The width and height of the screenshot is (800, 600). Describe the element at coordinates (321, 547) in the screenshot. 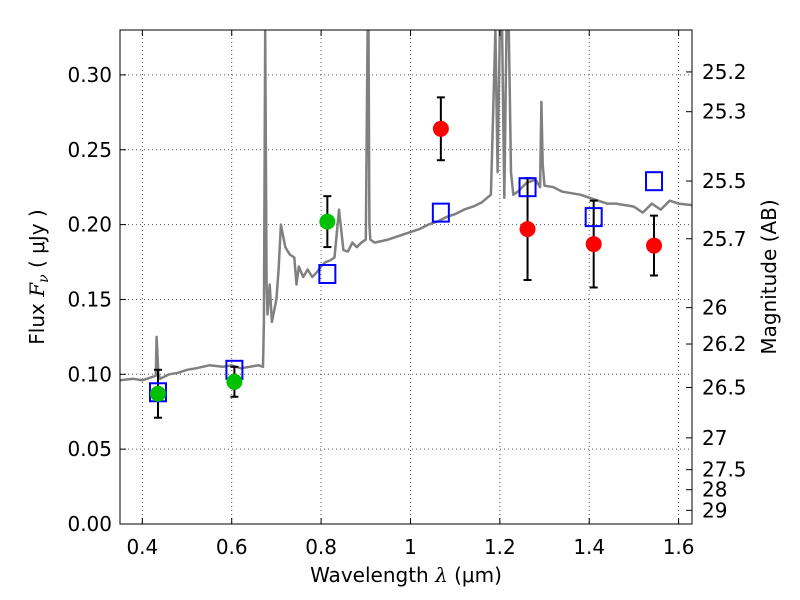

I see `x-tick-label: 0.8` at that location.